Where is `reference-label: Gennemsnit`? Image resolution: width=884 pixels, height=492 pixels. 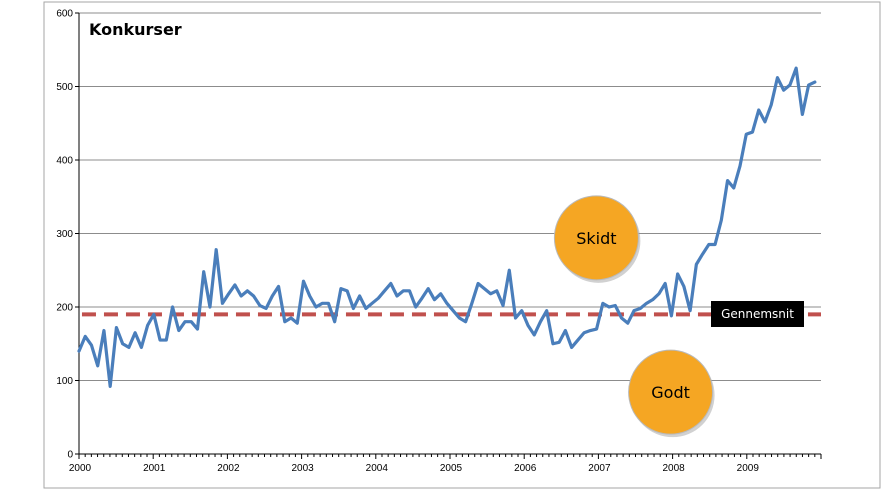
reference-label: Gennemsnit is located at coordinates (757, 314).